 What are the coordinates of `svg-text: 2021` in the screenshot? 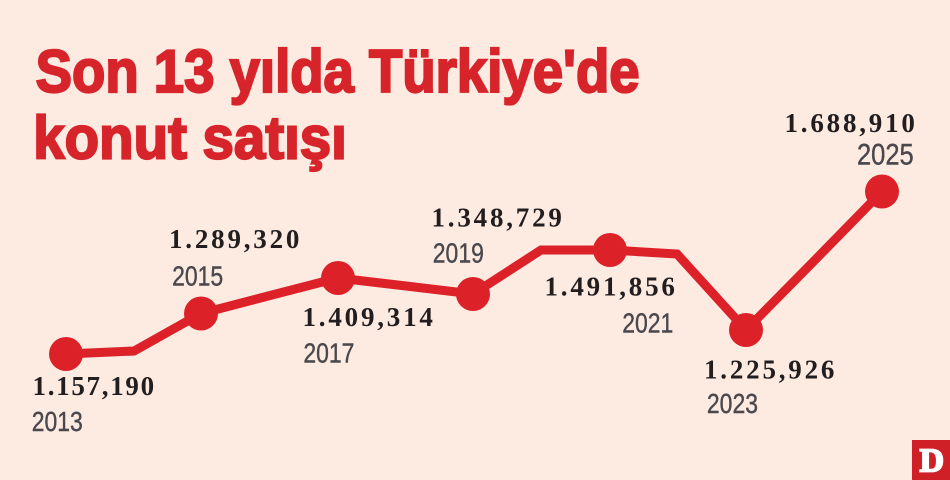 It's located at (647, 323).